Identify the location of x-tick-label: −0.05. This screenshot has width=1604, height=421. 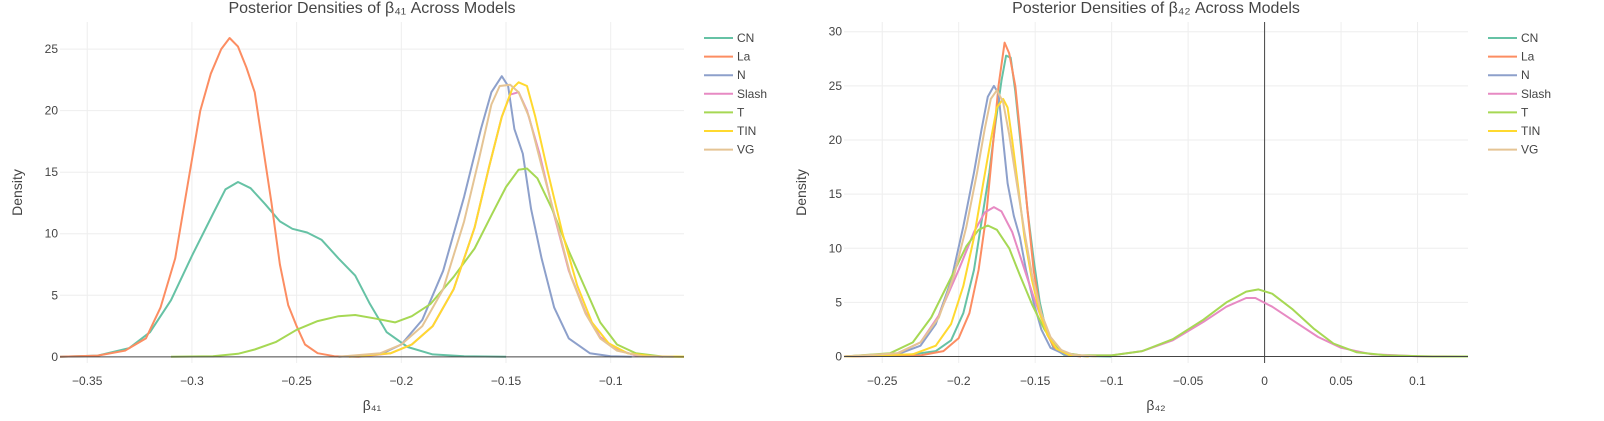
(1188, 381).